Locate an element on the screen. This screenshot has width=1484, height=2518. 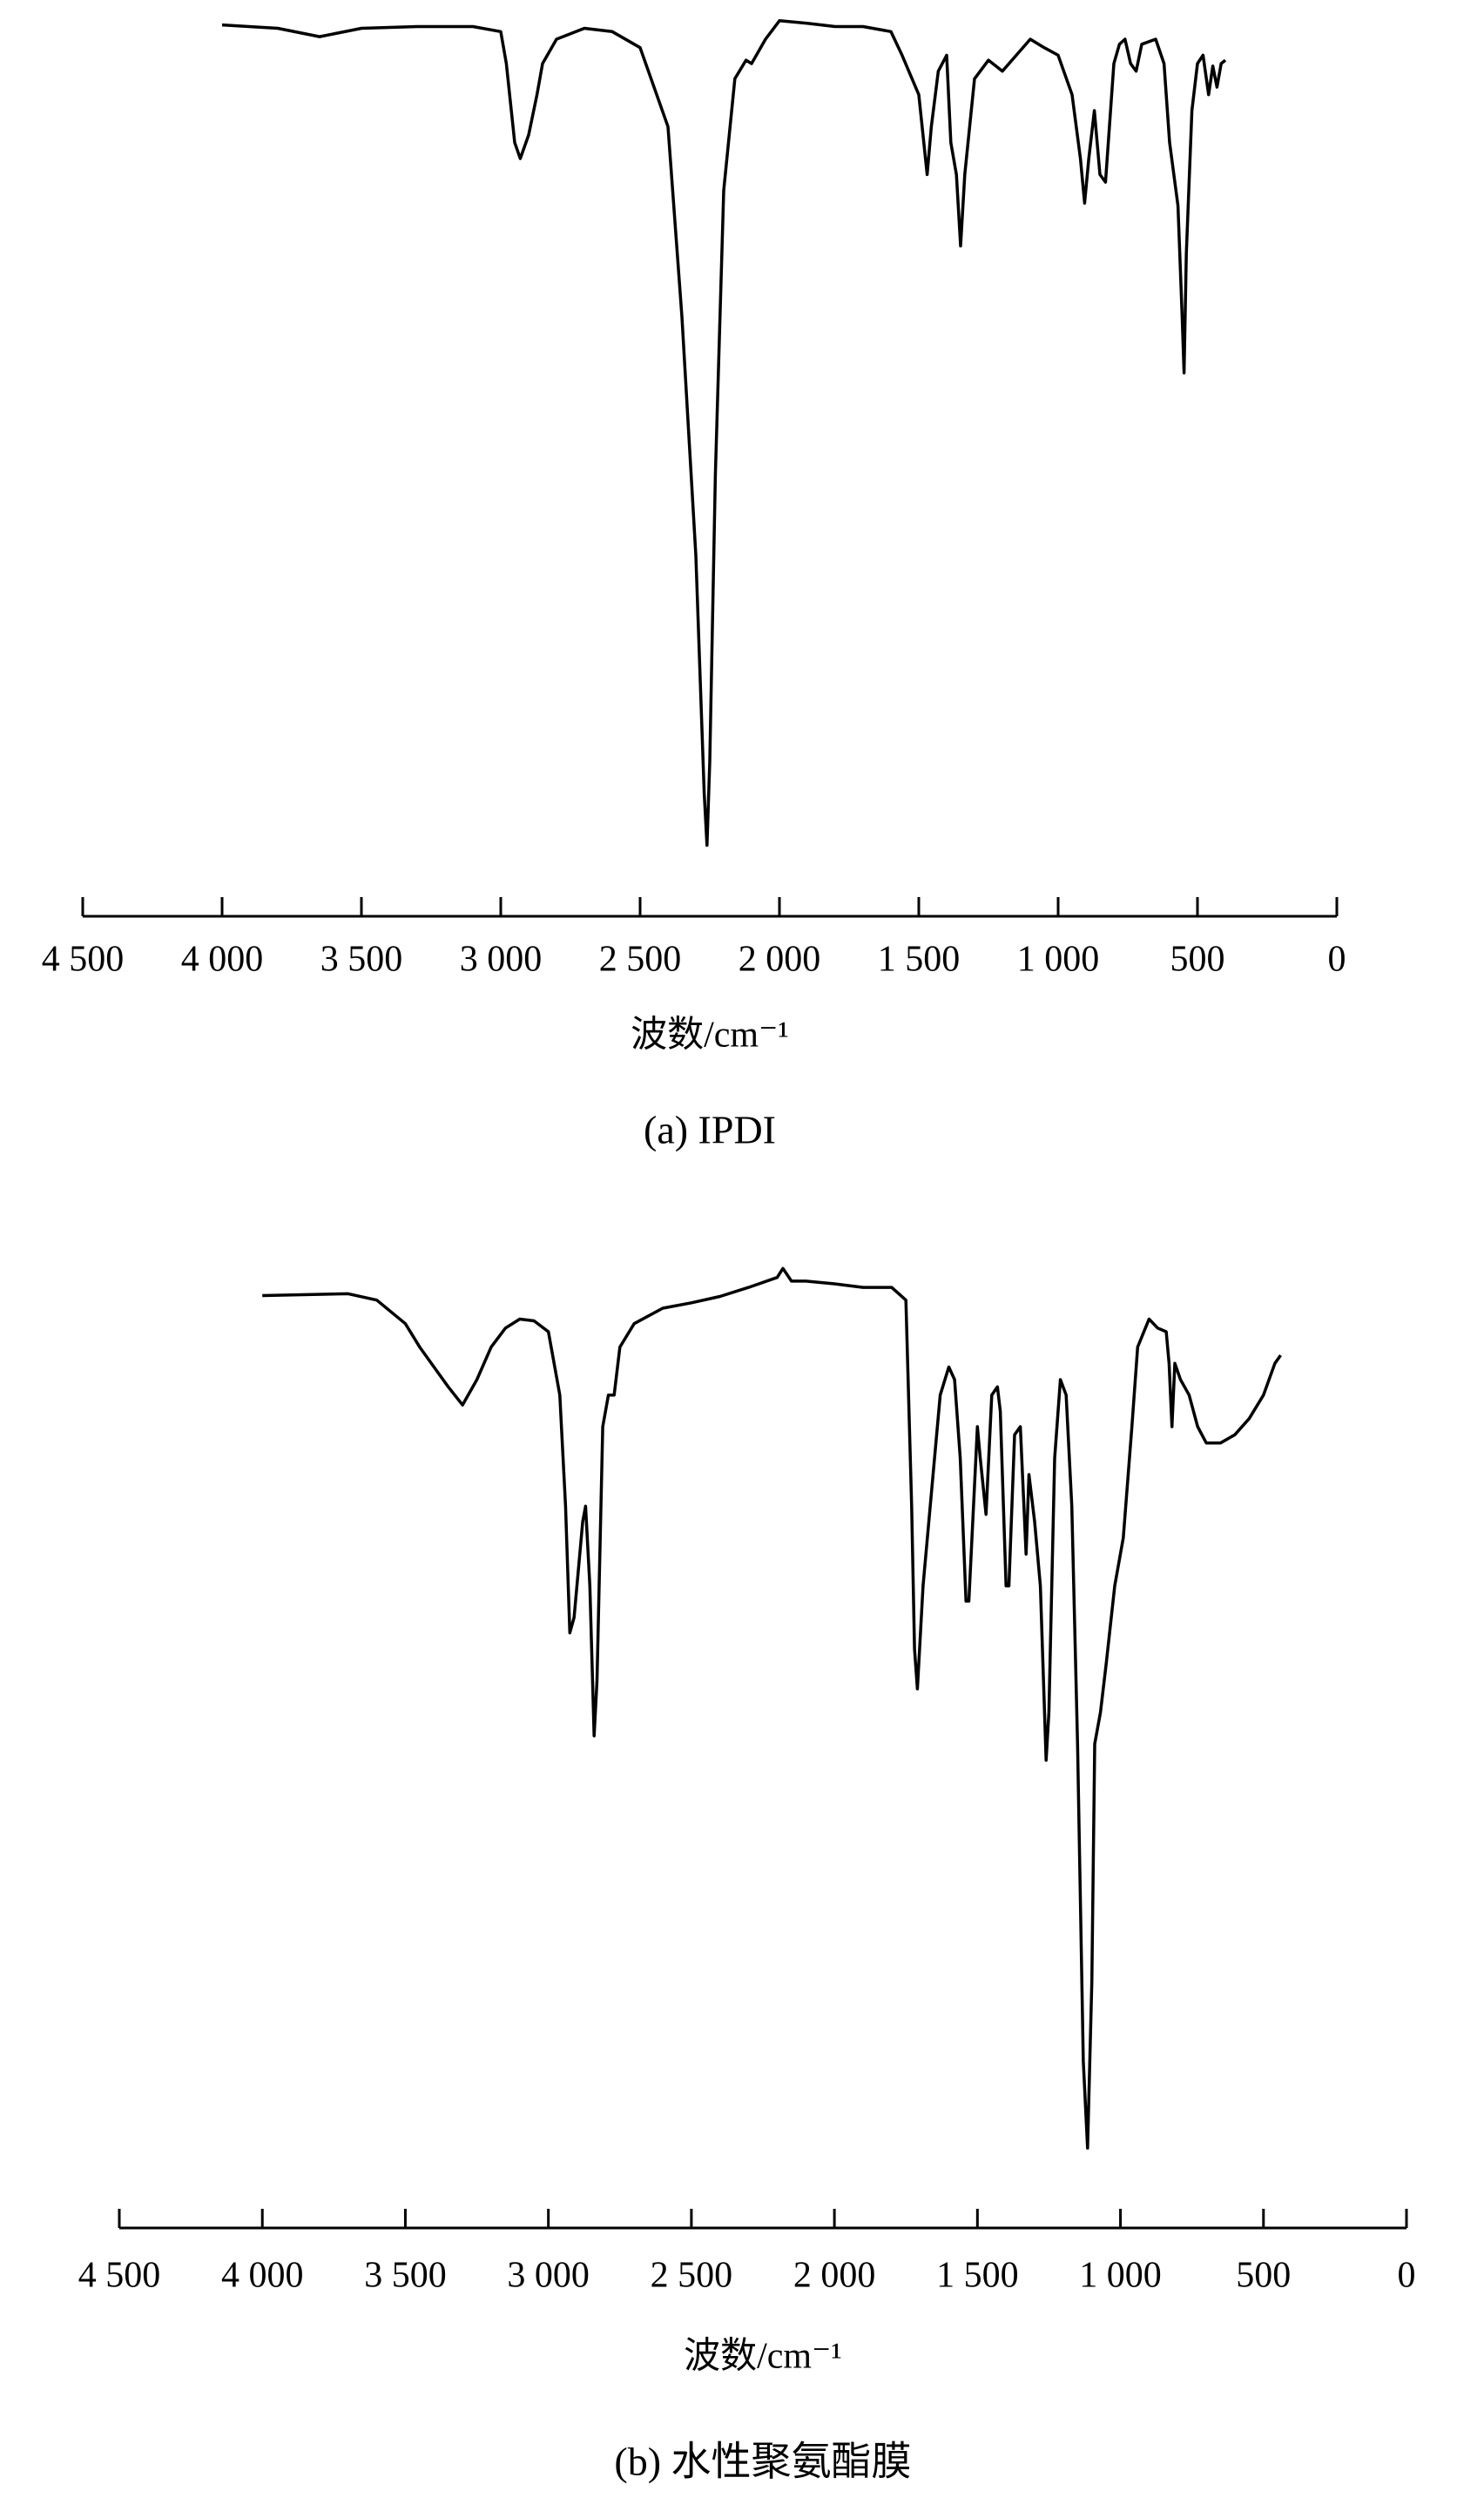
caption: (a) IPDI is located at coordinates (710, 1130).